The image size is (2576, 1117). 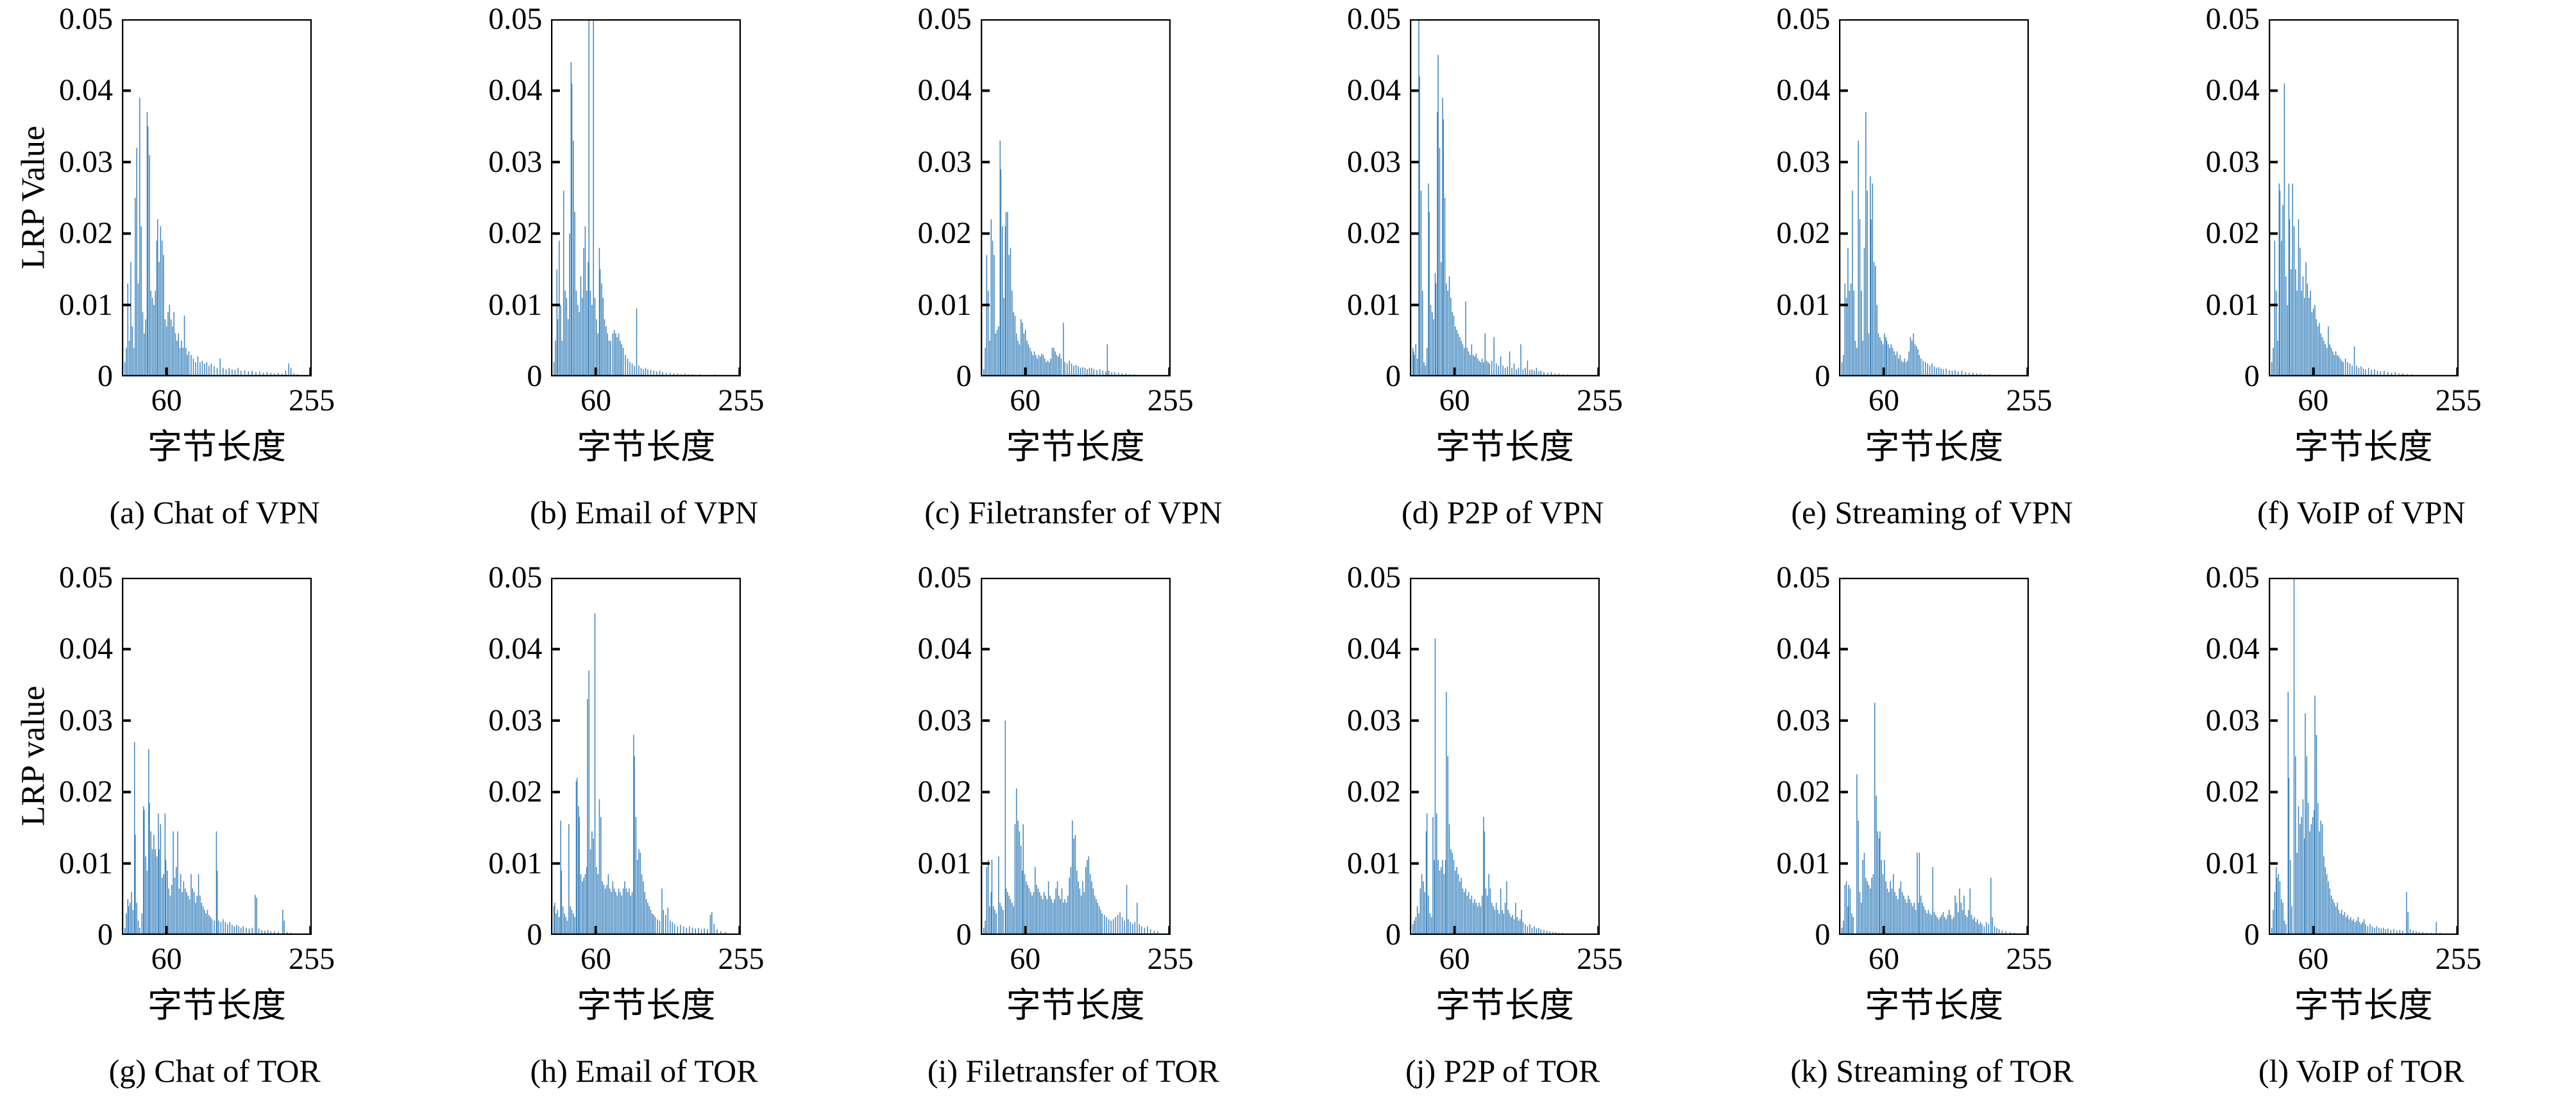 What do you see at coordinates (2232, 863) in the screenshot?
I see `y-tick-label: 0.01` at bounding box center [2232, 863].